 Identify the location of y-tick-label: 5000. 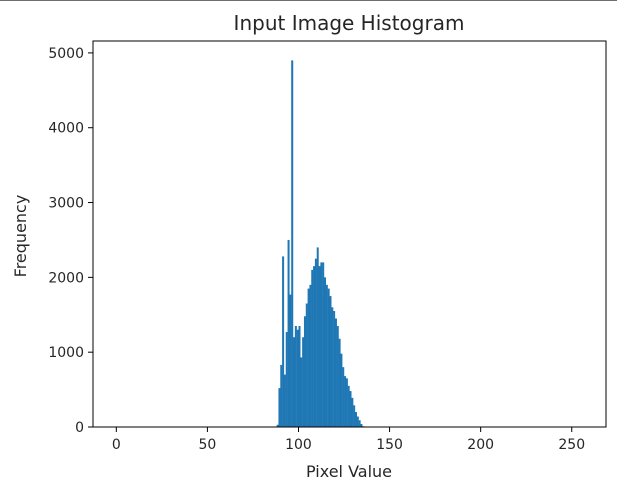
(66, 54).